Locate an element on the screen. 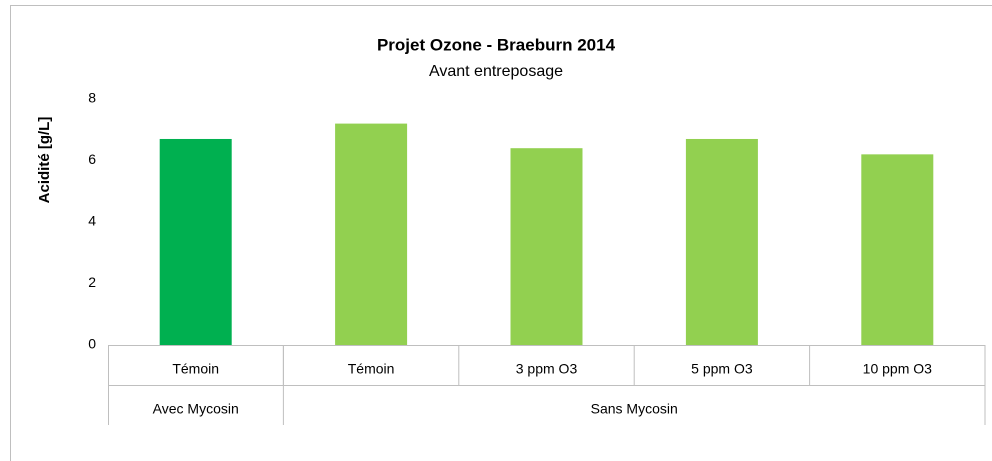 This screenshot has width=992, height=461. group-label: Avec Mycosin is located at coordinates (196, 409).